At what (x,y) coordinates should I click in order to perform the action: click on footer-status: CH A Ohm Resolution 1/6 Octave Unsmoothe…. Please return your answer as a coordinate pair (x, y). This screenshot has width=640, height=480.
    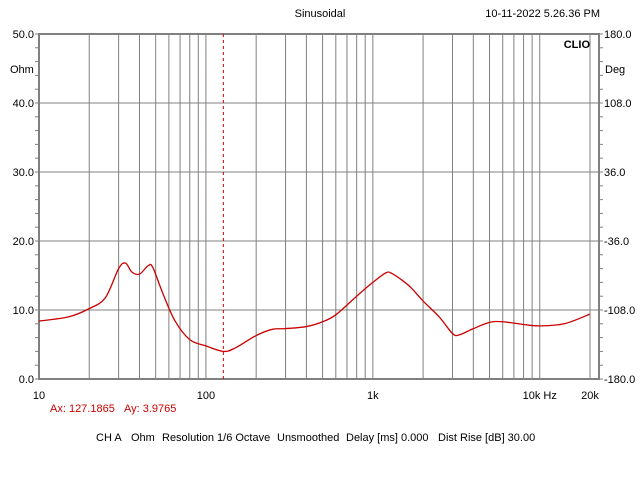
    Looking at the image, I should click on (315, 438).